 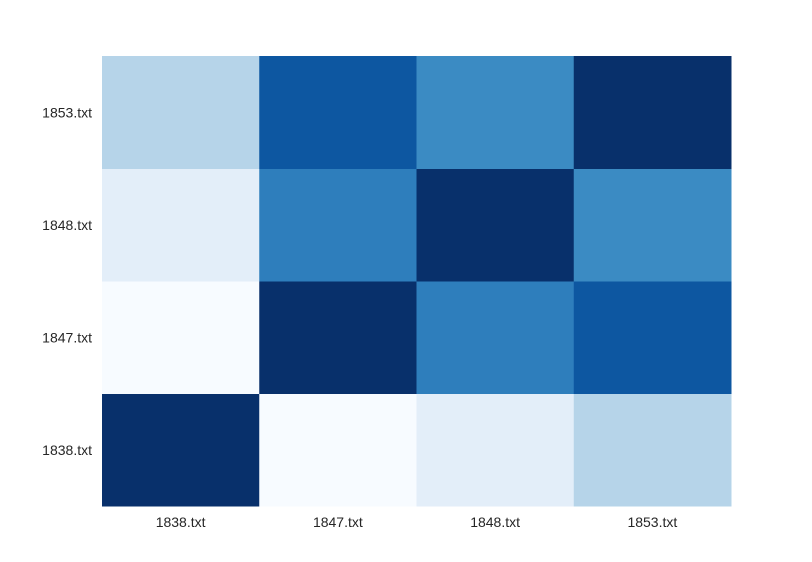 I want to click on x-tick-label: 1847.txt, so click(x=338, y=522).